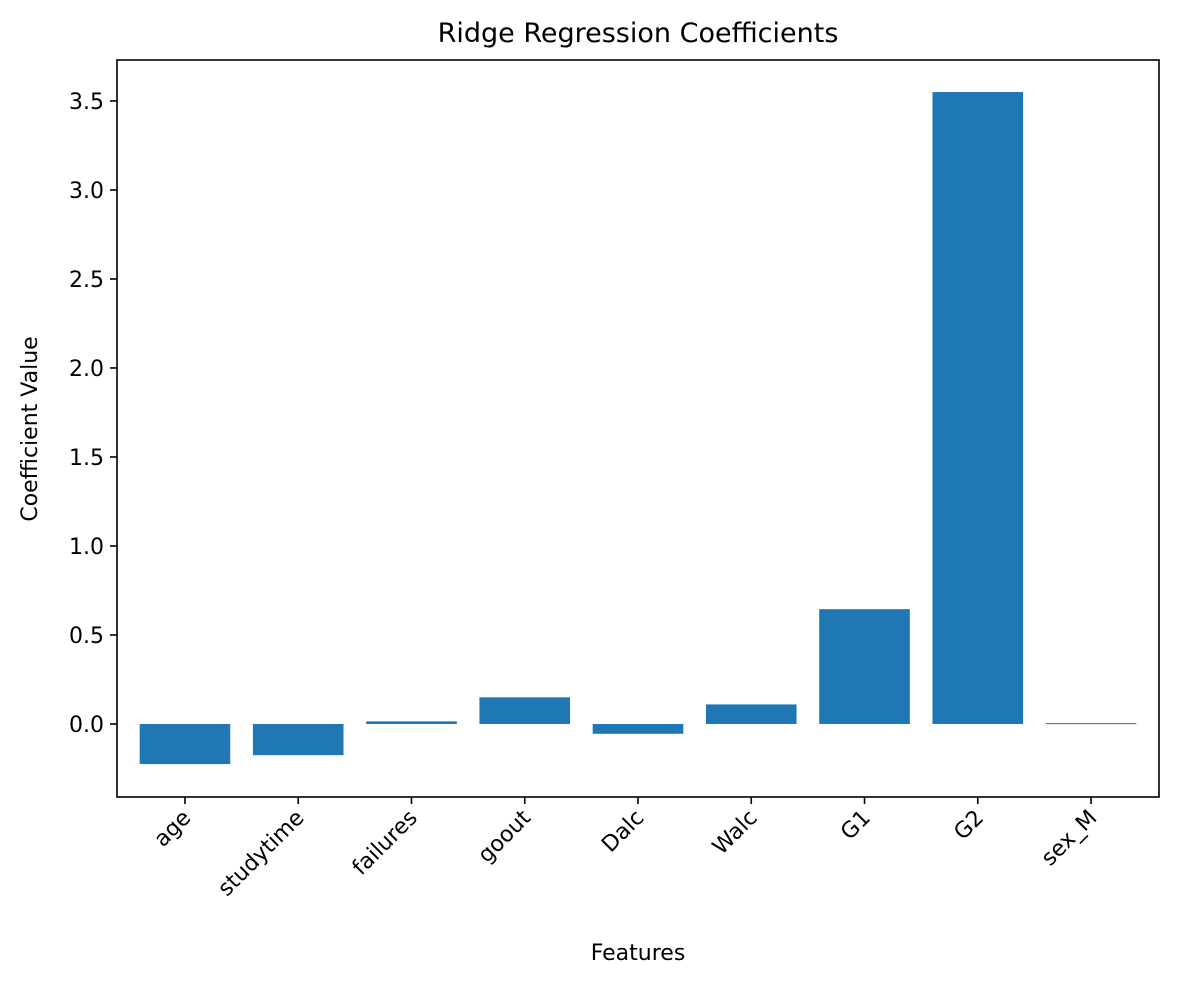 Image resolution: width=1177 pixels, height=990 pixels. I want to click on bar-walc, so click(751, 714).